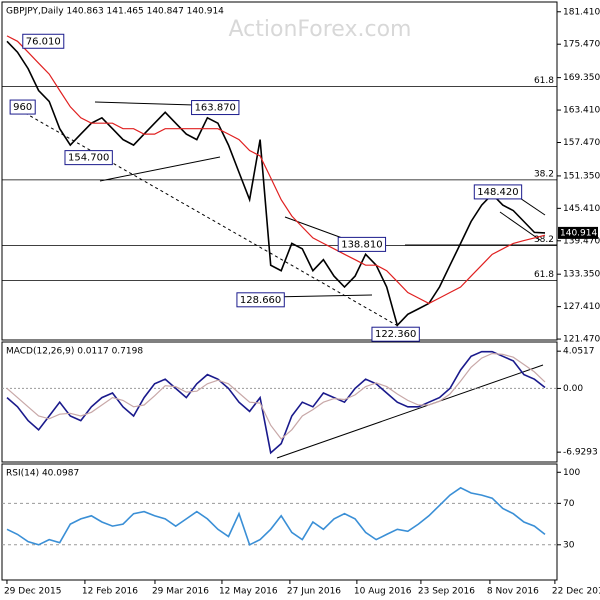 Image resolution: width=600 pixels, height=600 pixels. Describe the element at coordinates (579, 352) in the screenshot. I see `y-tick-label: 4.0517` at that location.